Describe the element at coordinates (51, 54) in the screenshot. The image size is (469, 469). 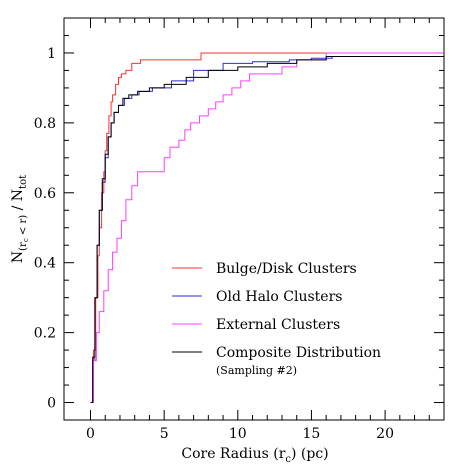
I see `y-tick-label: 1` at that location.